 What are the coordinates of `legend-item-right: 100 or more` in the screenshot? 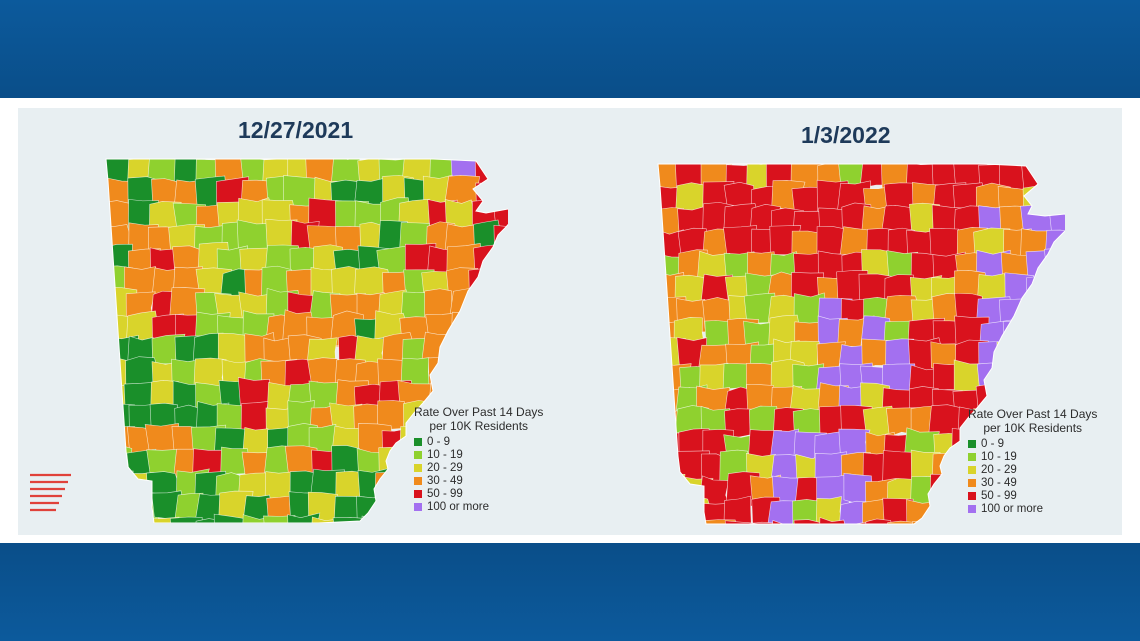 It's located at (1032, 508).